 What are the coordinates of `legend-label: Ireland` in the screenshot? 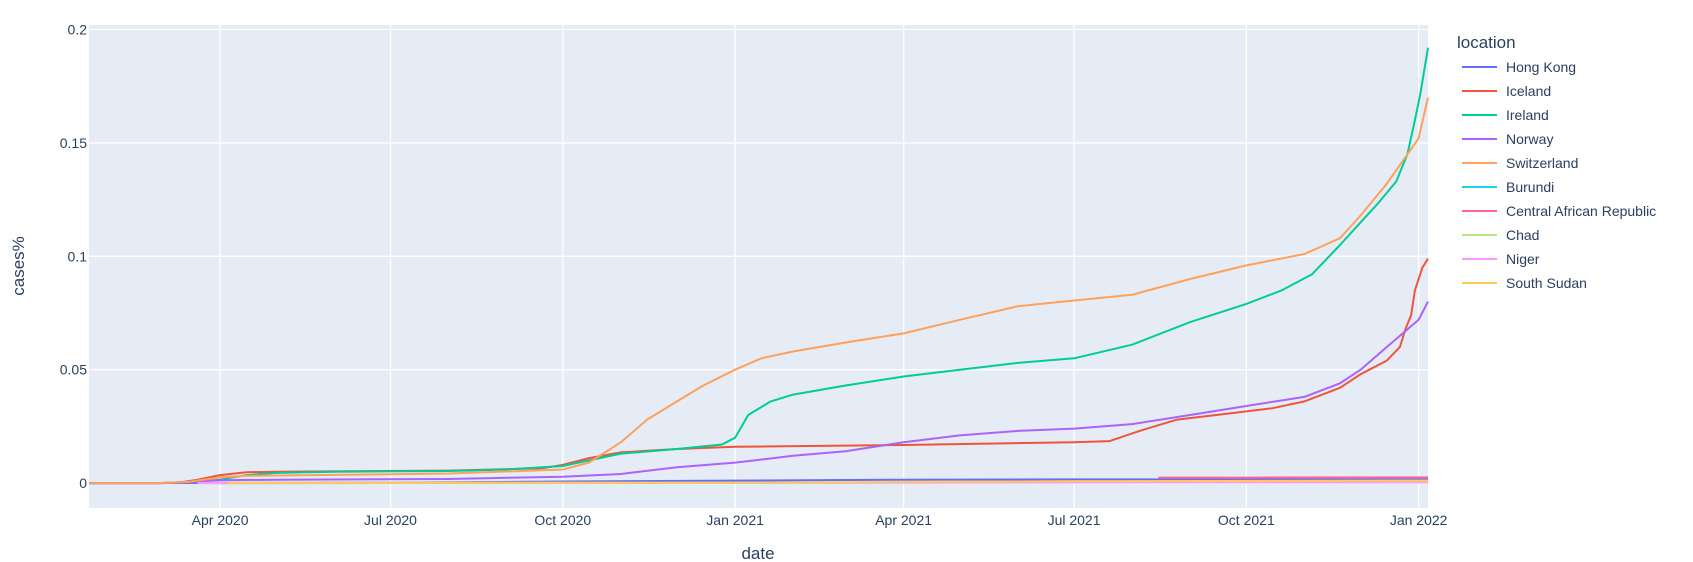 It's located at (1527, 115).